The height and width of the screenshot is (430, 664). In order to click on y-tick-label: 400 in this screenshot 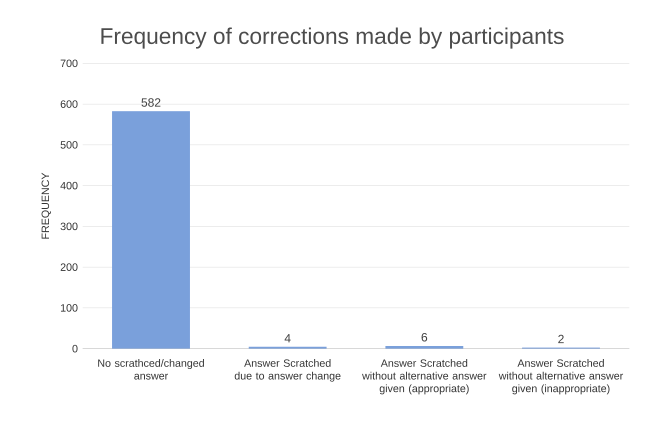, I will do `click(69, 186)`.